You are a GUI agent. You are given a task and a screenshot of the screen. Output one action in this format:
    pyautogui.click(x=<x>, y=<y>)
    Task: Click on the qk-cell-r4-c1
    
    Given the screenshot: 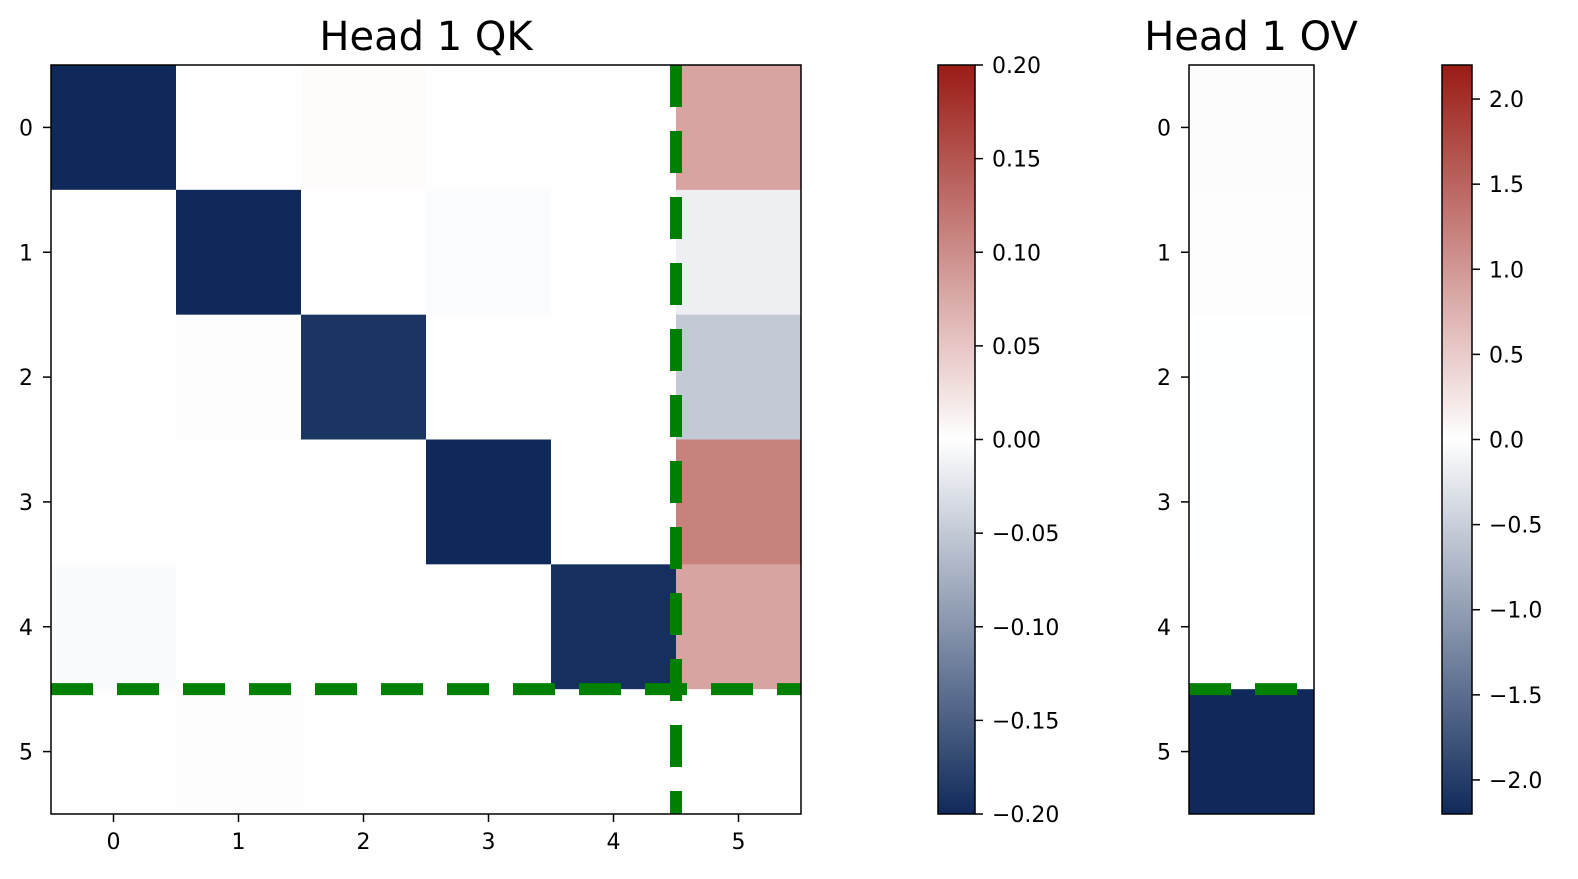 What is the action you would take?
    pyautogui.click(x=239, y=627)
    